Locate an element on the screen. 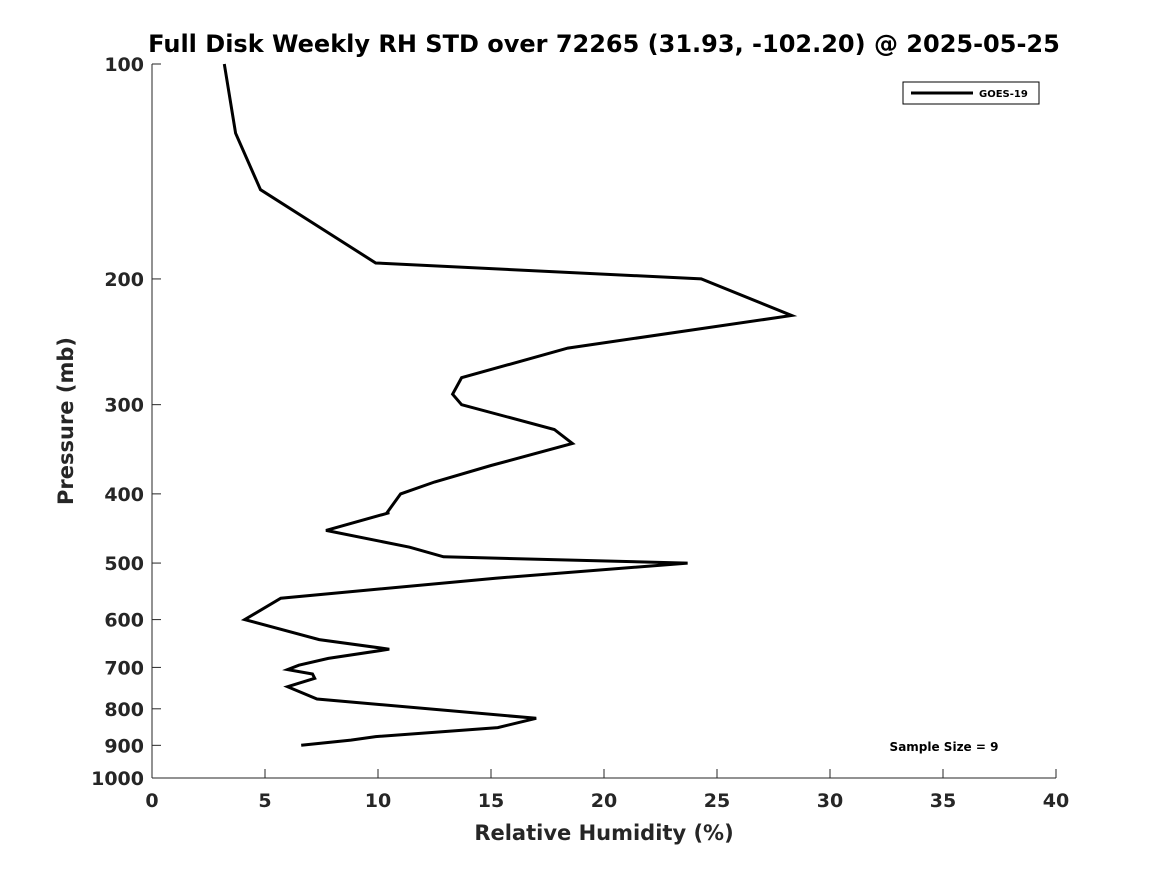 The height and width of the screenshot is (875, 1167). x-tick-label: 5 is located at coordinates (264, 801).